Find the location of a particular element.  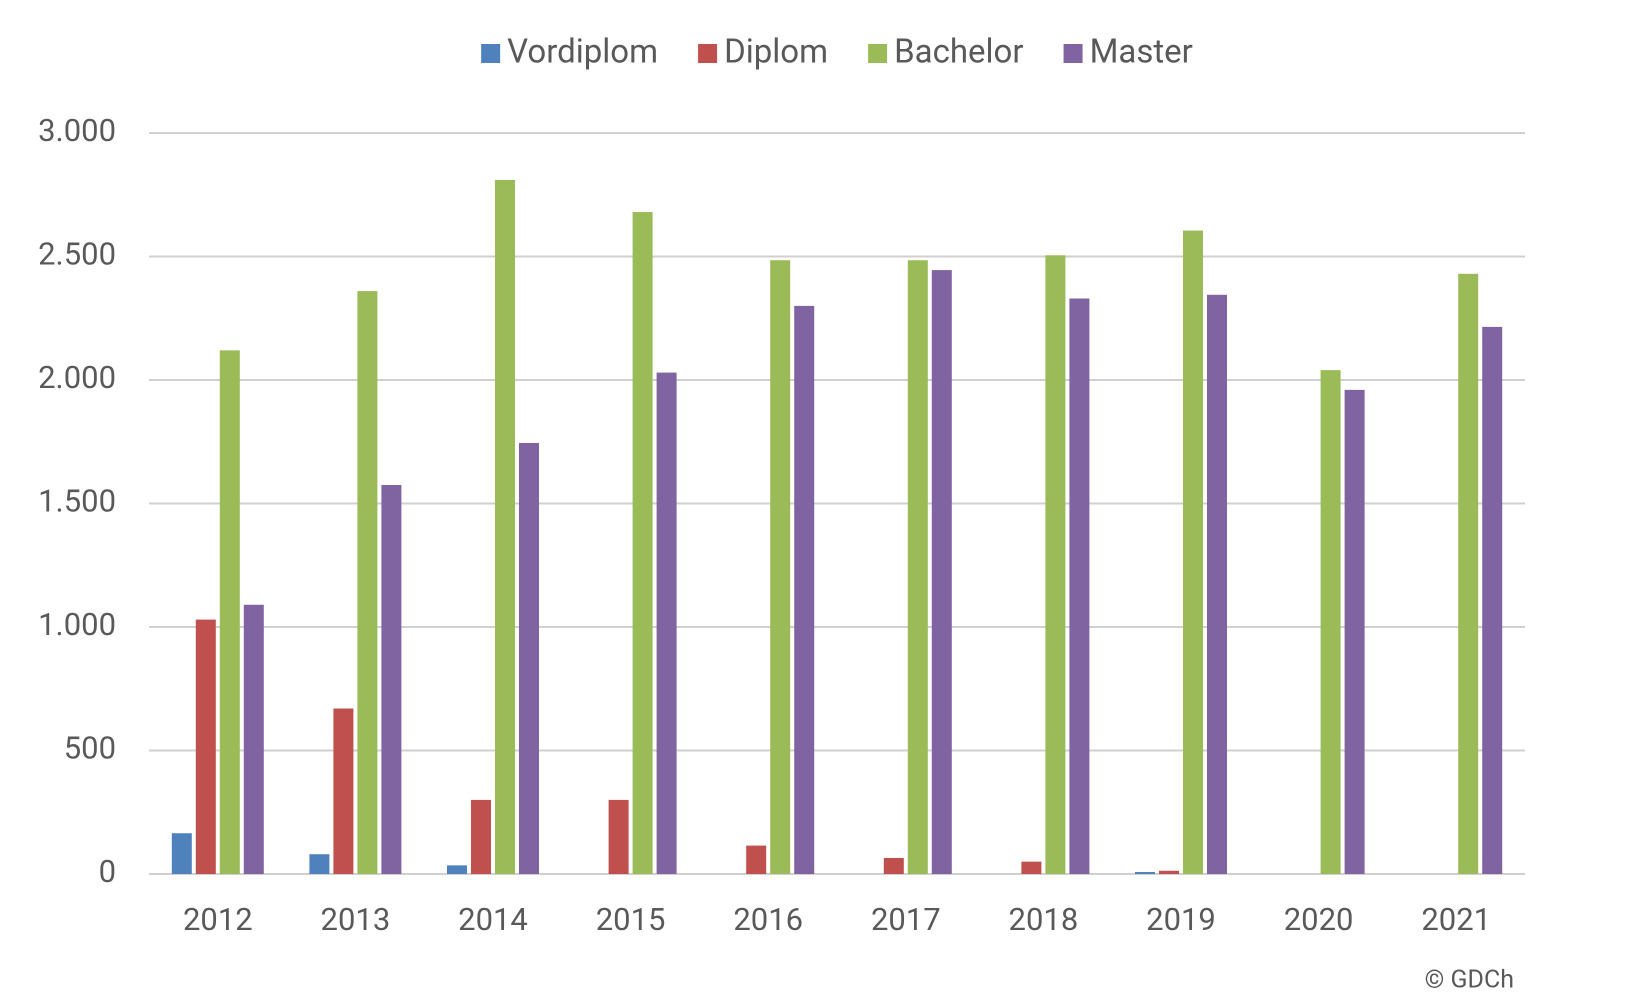

legend-label: Diplom is located at coordinates (776, 52).